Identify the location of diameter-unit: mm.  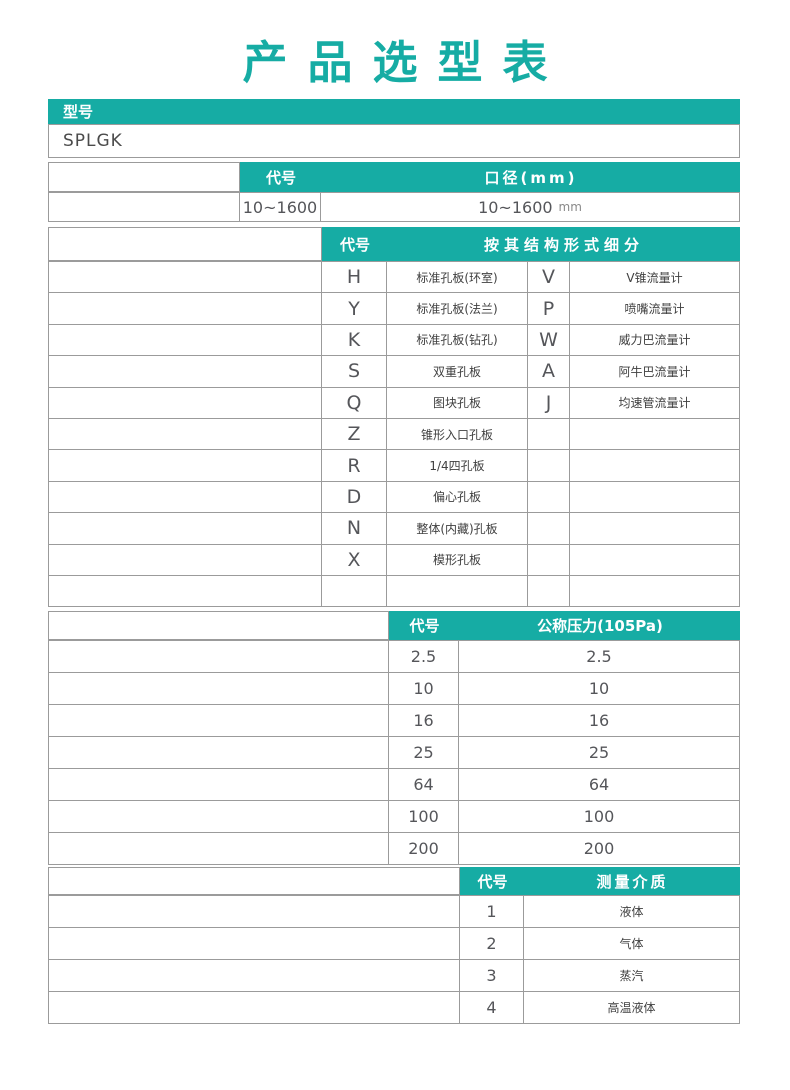
(570, 207).